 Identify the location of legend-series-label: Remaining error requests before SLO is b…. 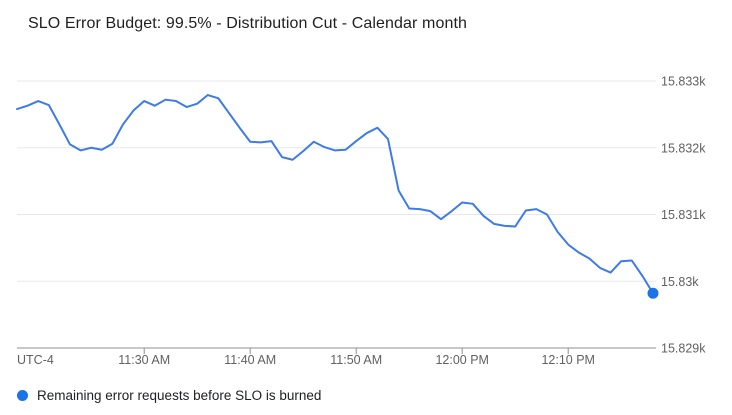
(179, 395).